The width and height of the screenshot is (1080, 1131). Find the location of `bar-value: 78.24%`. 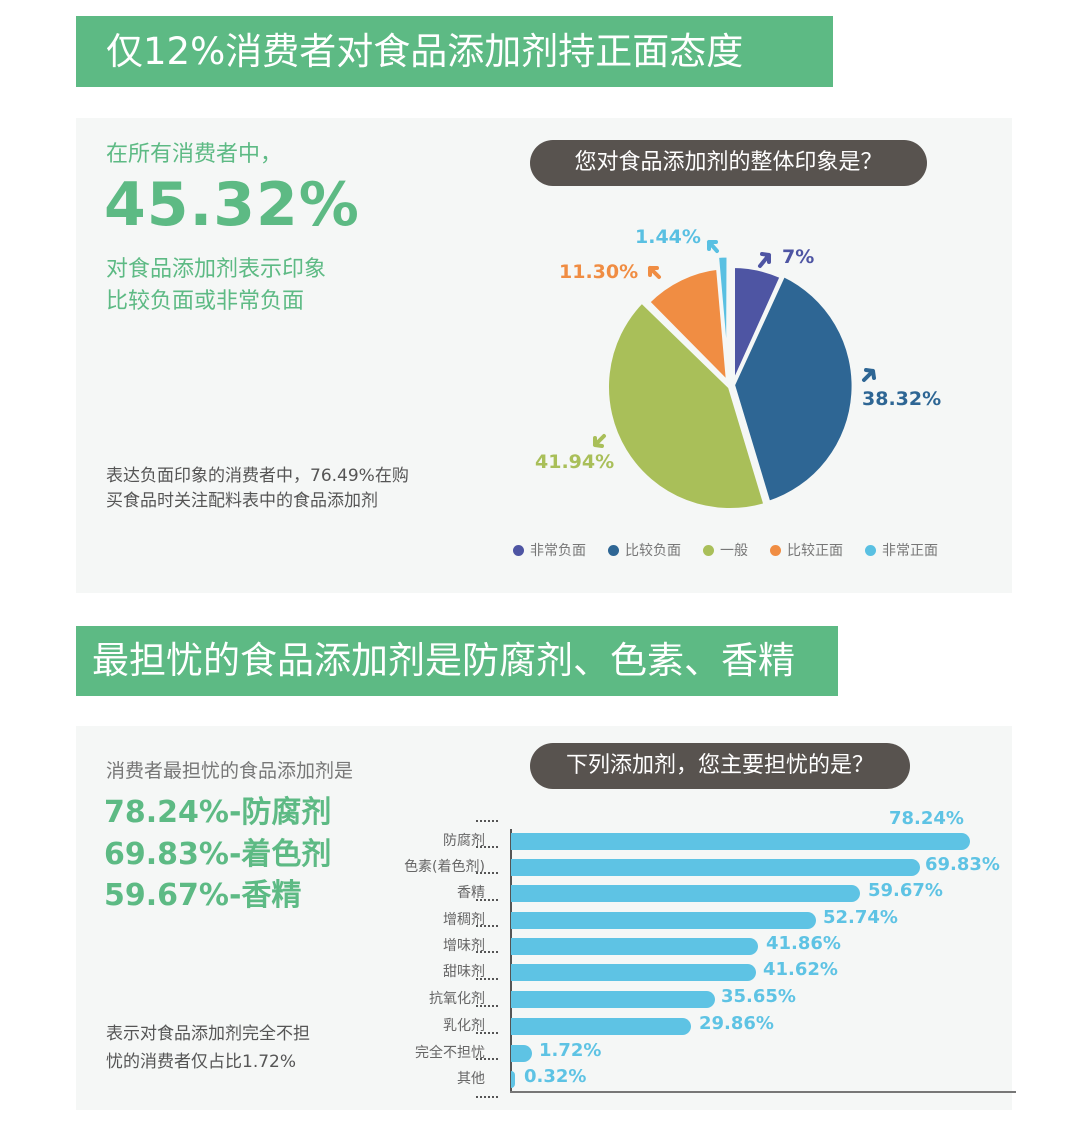

bar-value: 78.24% is located at coordinates (926, 818).